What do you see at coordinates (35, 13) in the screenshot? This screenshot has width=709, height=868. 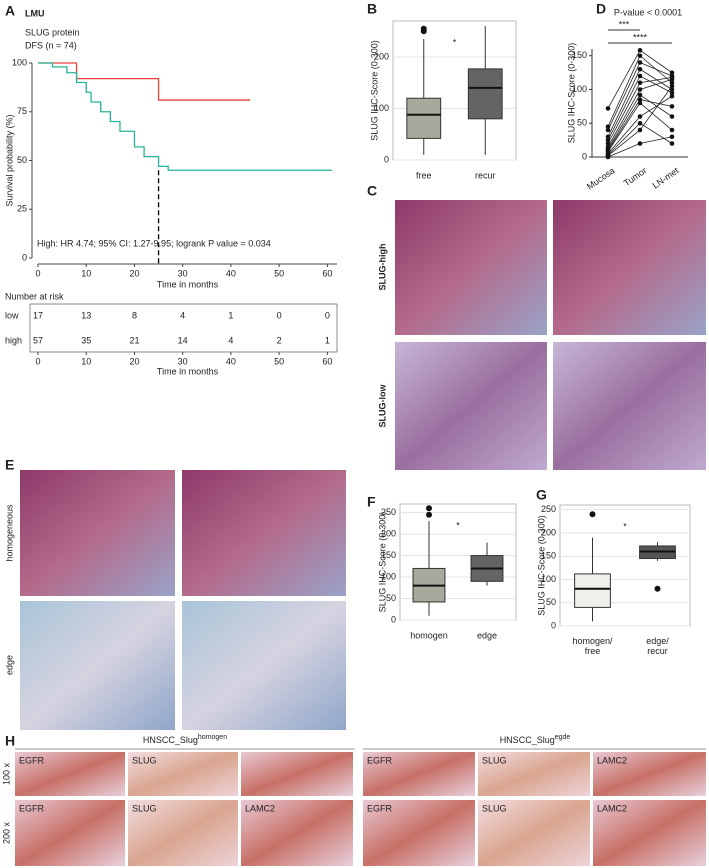 I see `chart-title: LMU` at bounding box center [35, 13].